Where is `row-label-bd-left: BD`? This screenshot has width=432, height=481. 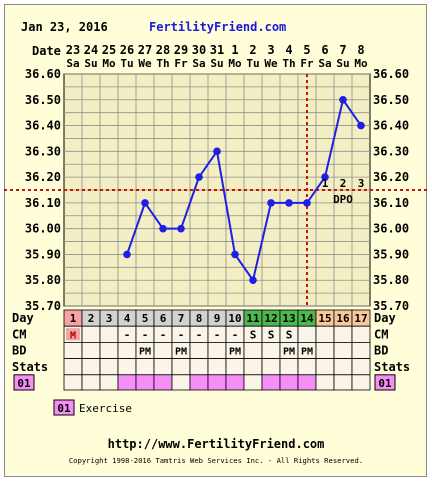
row-label-bd-left: BD is located at coordinates (19, 351).